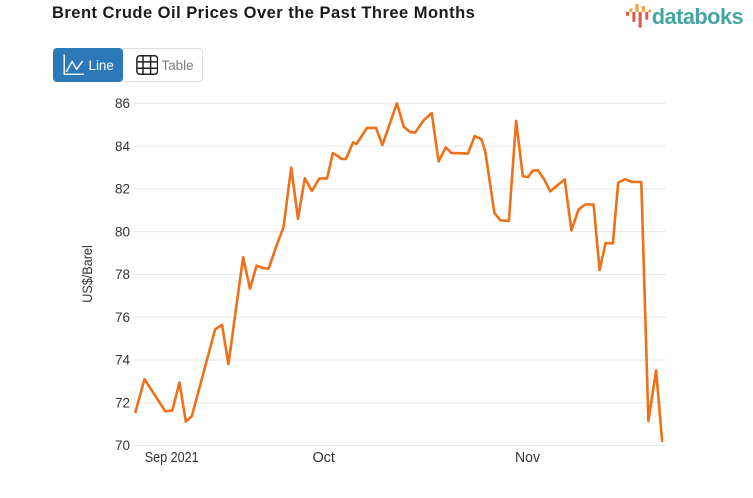  Describe the element at coordinates (123, 146) in the screenshot. I see `svg-text: 84` at that location.